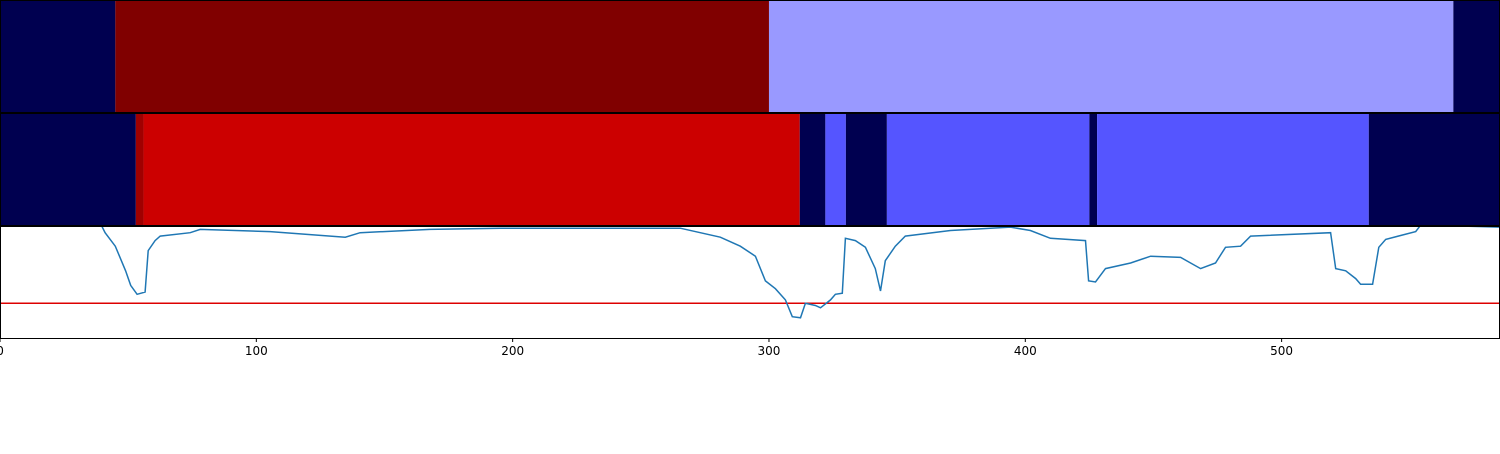  I want to click on x-tick-label: 300, so click(769, 351).